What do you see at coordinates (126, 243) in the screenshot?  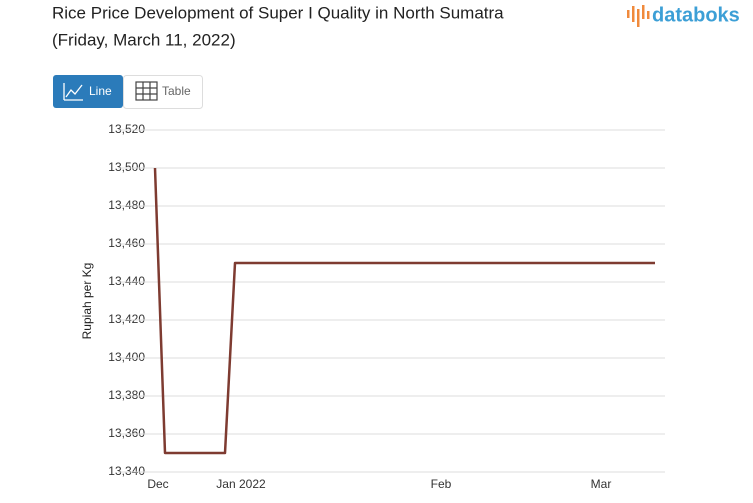 I see `y-tick-label: 13,460` at bounding box center [126, 243].